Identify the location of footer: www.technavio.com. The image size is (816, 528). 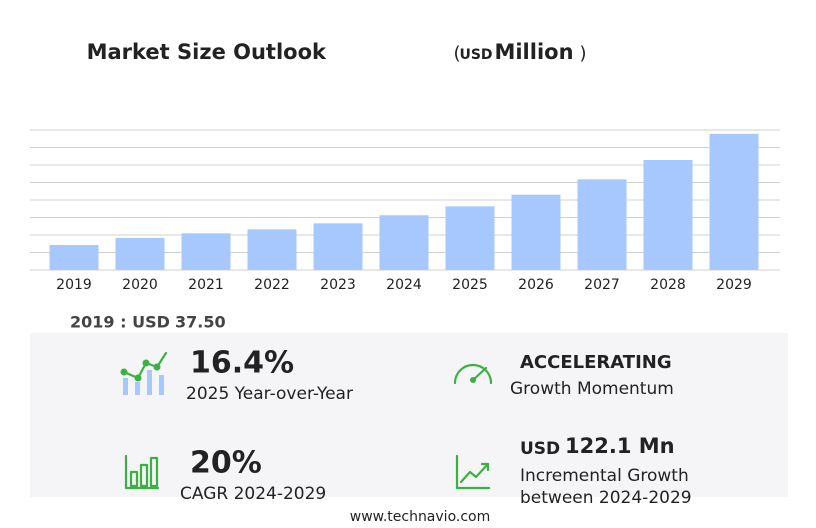
(420, 517).